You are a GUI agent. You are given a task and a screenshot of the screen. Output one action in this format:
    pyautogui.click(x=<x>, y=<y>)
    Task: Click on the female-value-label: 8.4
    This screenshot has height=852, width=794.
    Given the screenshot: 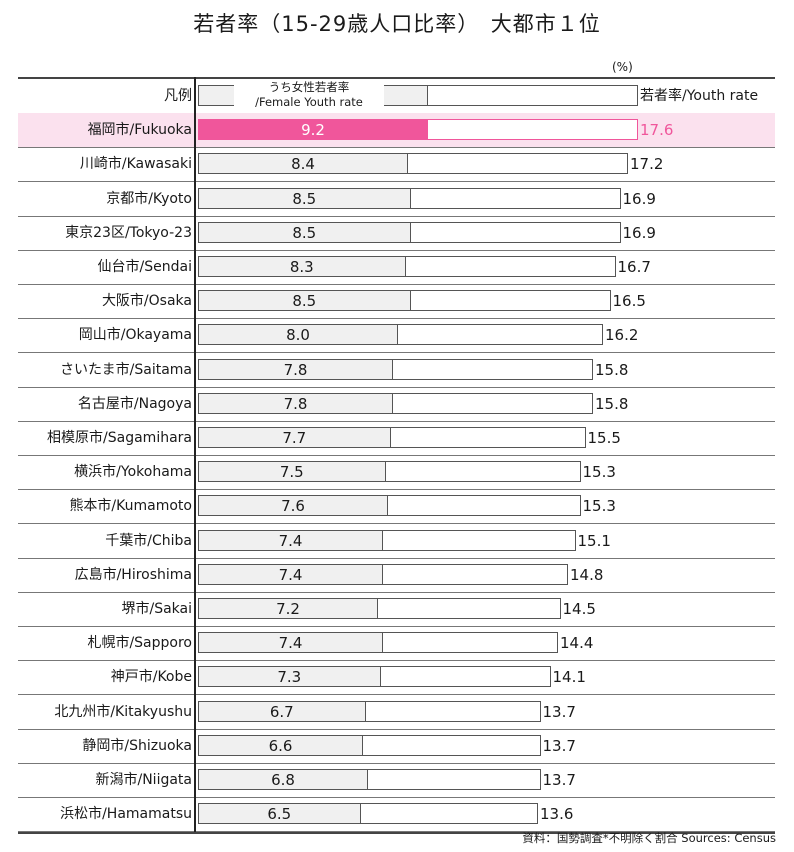 What is the action you would take?
    pyautogui.click(x=303, y=164)
    